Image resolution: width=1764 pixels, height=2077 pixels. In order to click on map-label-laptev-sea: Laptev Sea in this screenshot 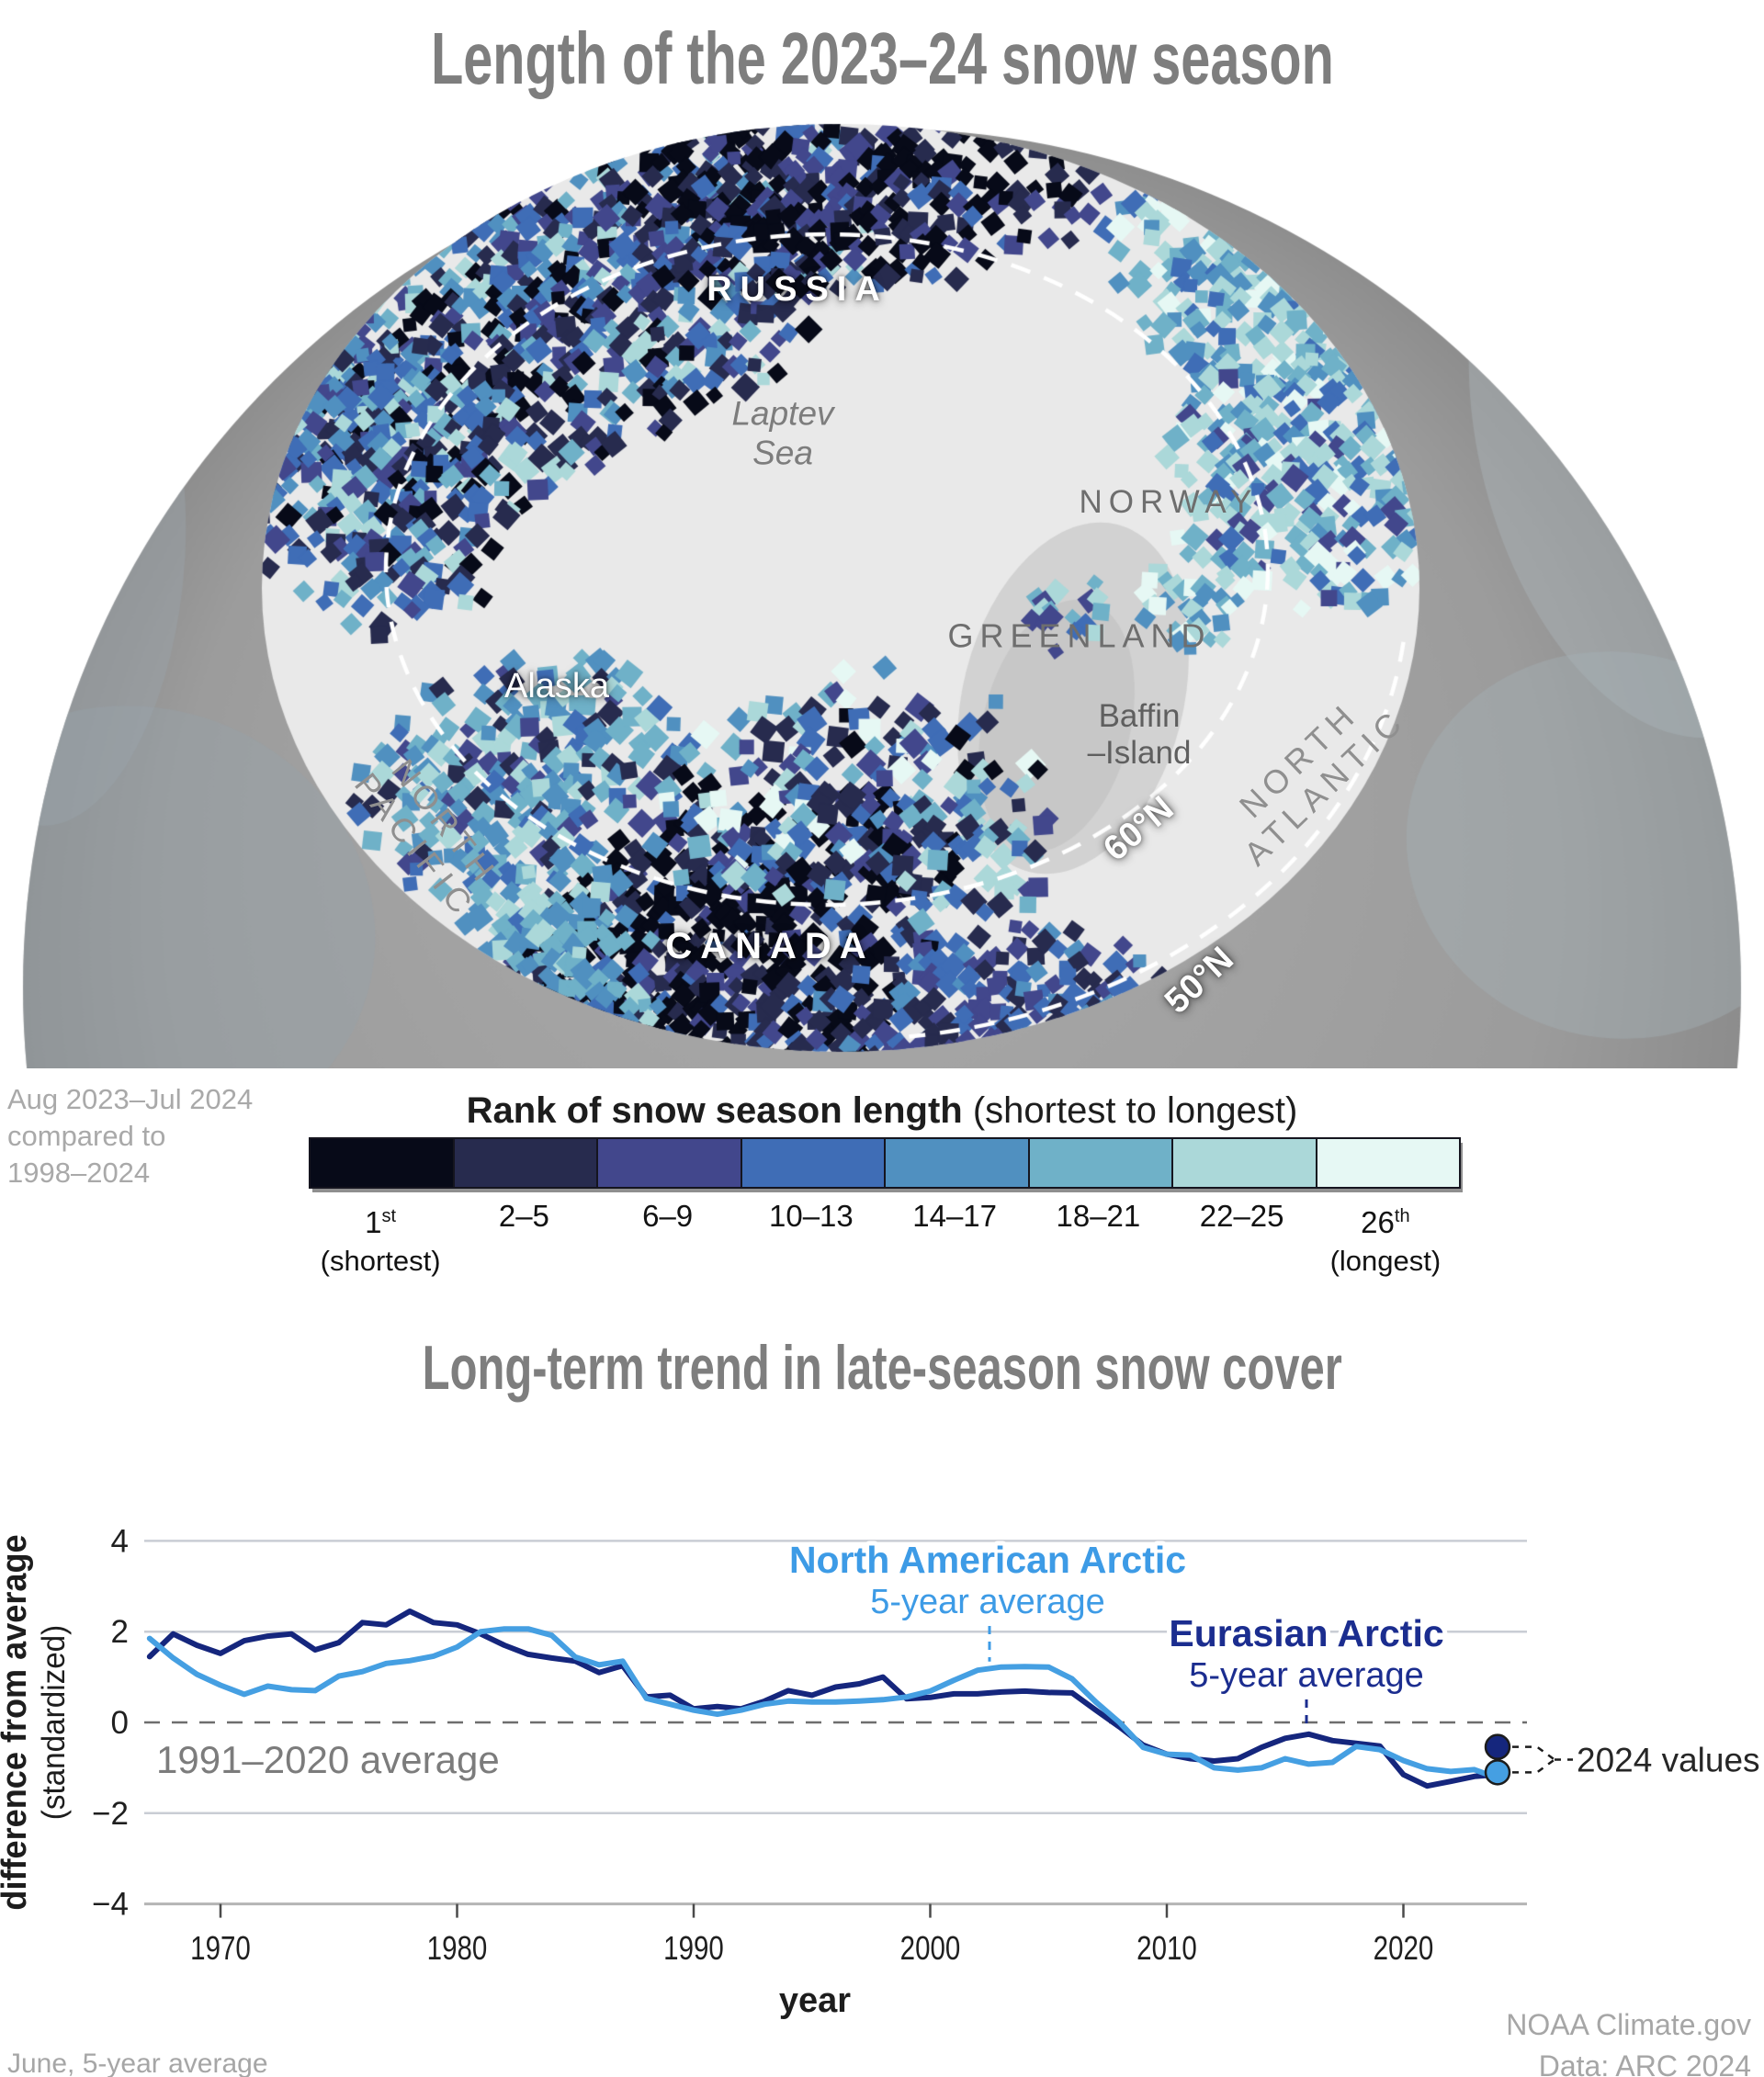, I will do `click(782, 432)`.